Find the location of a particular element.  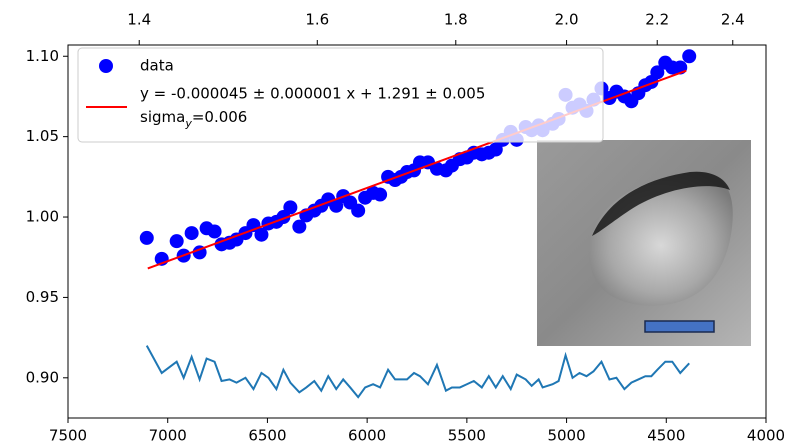

x-tick-label: 7000 is located at coordinates (168, 436).